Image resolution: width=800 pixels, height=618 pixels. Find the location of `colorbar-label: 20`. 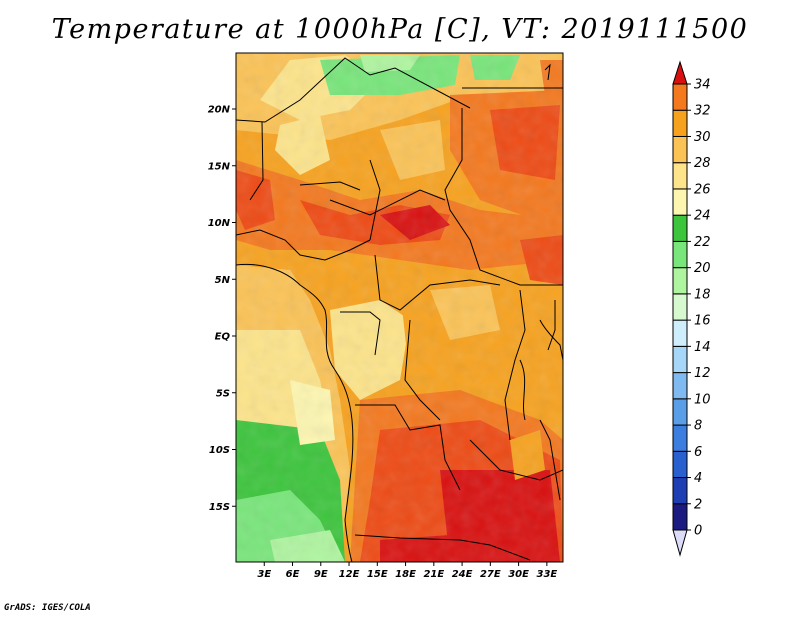

colorbar-label: 20 is located at coordinates (702, 268).